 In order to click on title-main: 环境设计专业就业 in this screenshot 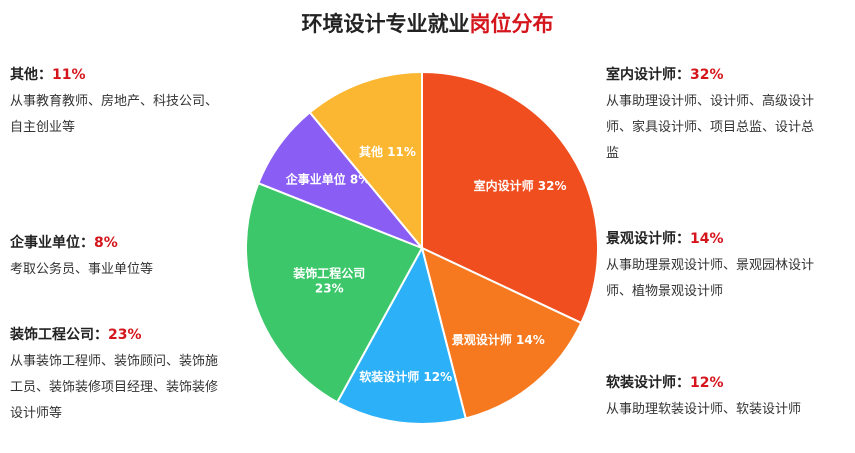, I will do `click(385, 24)`.